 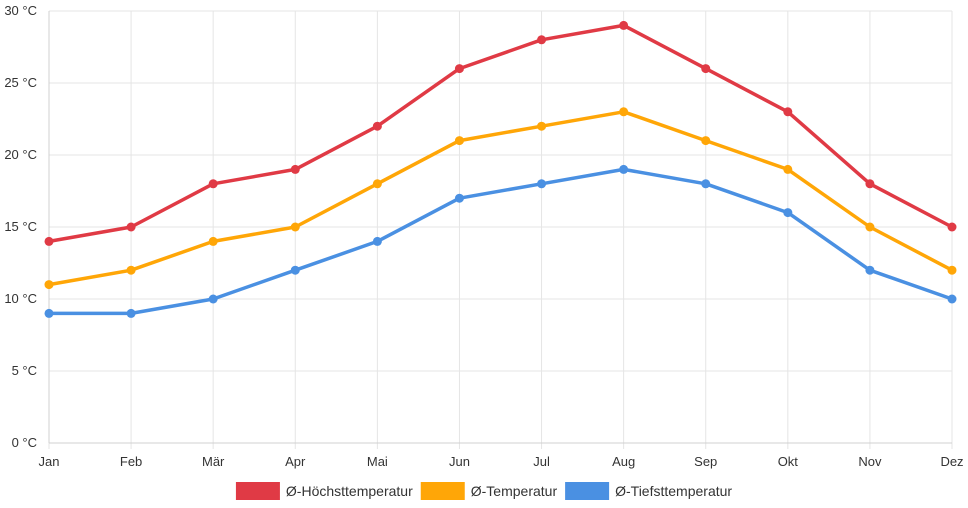 What do you see at coordinates (349, 491) in the screenshot?
I see `legend-label: Ø-Höchsttemperatur` at bounding box center [349, 491].